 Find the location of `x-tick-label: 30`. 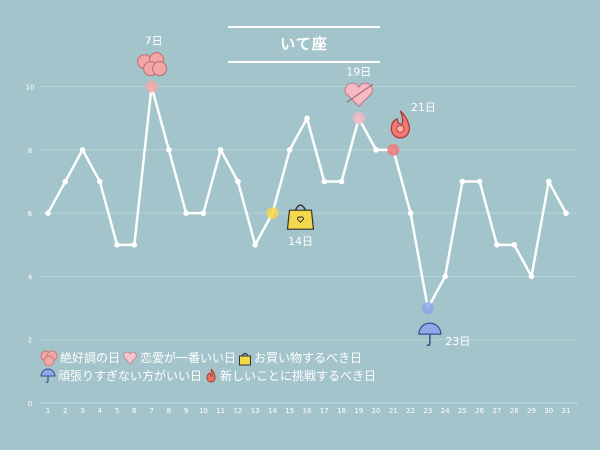

x-tick-label: 30 is located at coordinates (548, 411).